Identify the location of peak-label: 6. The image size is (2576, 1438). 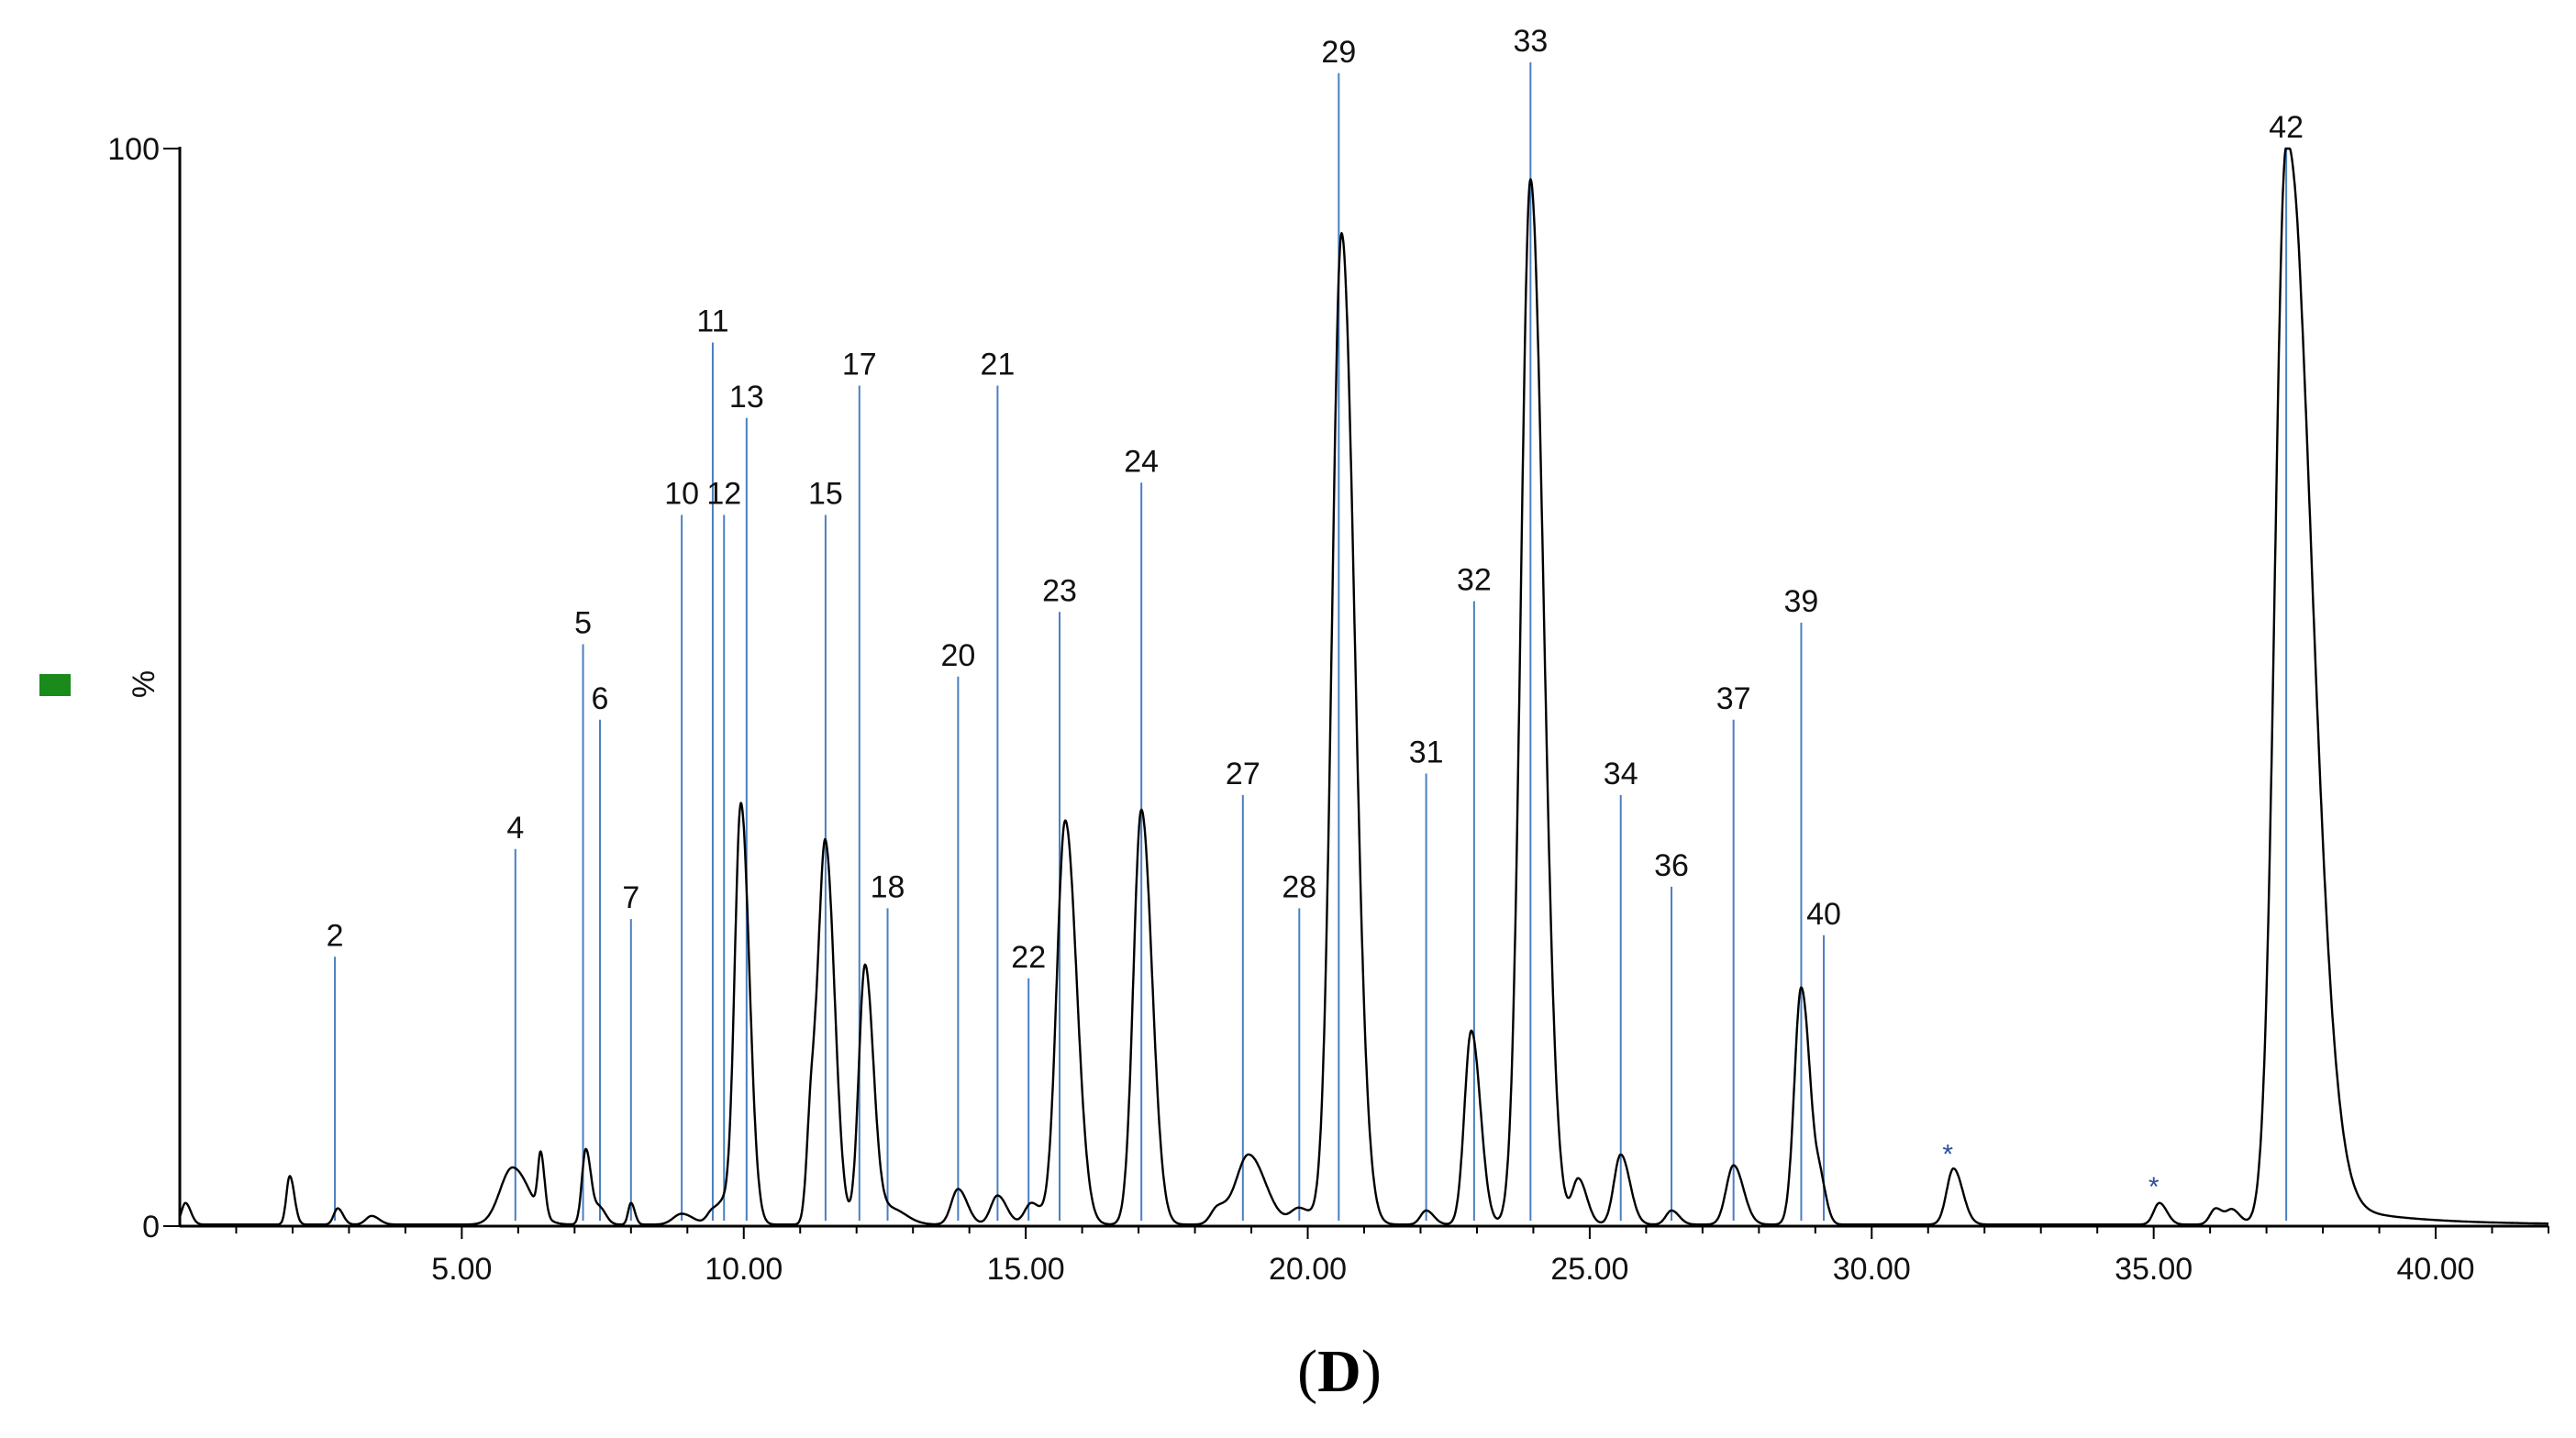
(600, 699).